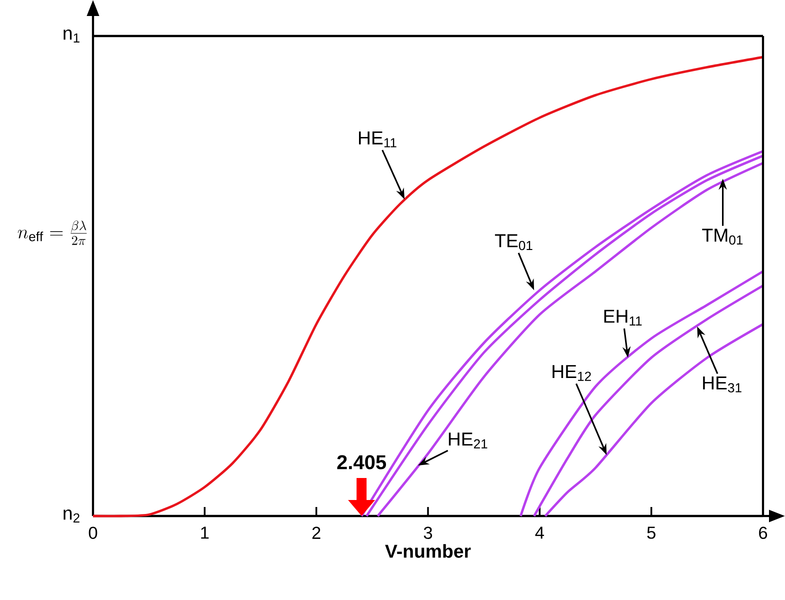  What do you see at coordinates (428, 551) in the screenshot?
I see `x-axis-title: V-number` at bounding box center [428, 551].